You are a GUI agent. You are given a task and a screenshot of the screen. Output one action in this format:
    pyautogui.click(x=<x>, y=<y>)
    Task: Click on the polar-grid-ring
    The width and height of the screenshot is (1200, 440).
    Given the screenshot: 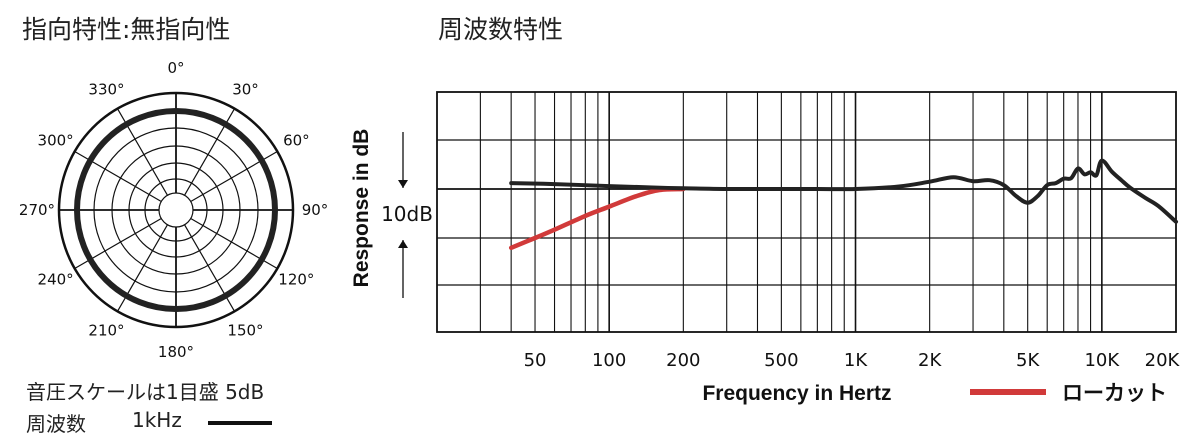 What is the action you would take?
    pyautogui.click(x=176, y=210)
    